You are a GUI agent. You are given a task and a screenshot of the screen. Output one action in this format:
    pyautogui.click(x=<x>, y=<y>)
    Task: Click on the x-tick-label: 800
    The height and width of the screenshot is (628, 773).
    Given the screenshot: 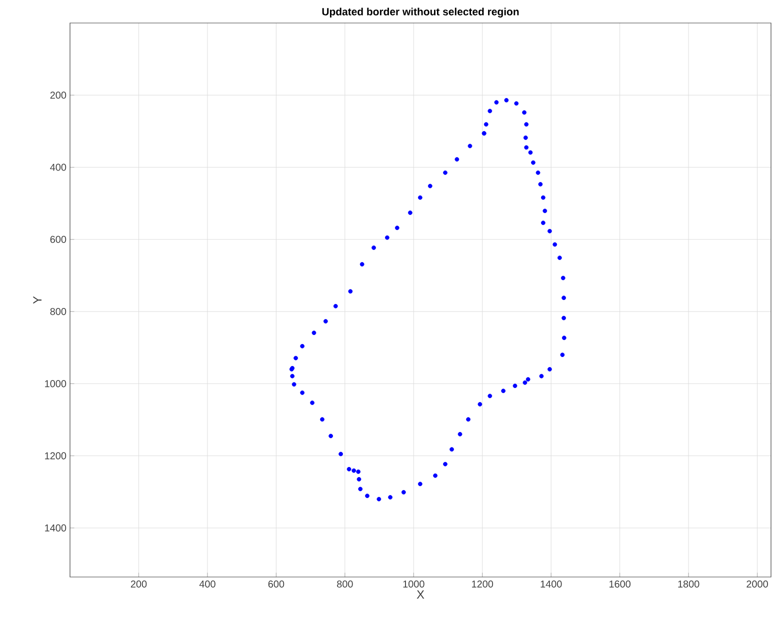 What is the action you would take?
    pyautogui.click(x=345, y=584)
    